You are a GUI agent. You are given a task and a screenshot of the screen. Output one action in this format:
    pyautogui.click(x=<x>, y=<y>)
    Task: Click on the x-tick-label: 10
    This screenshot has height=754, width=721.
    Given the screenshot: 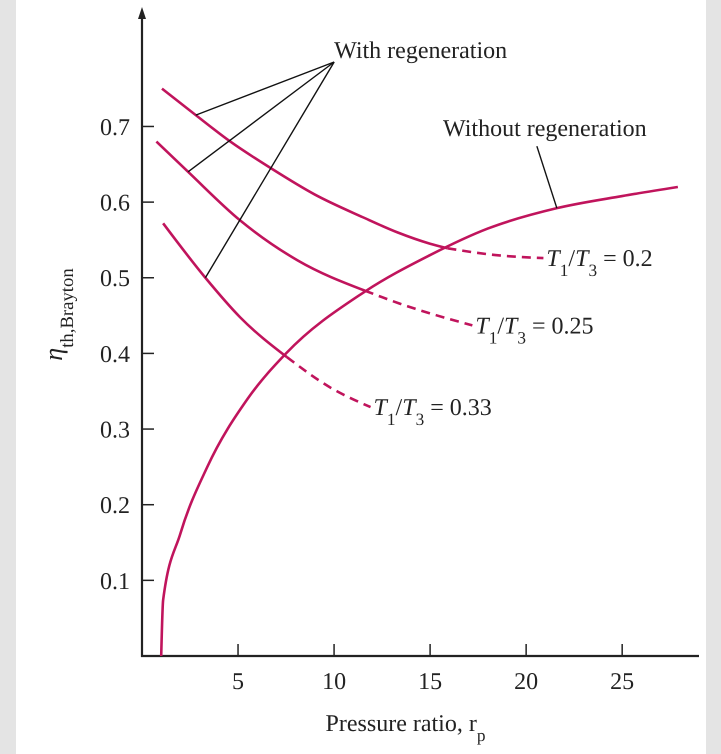 What is the action you would take?
    pyautogui.click(x=334, y=682)
    